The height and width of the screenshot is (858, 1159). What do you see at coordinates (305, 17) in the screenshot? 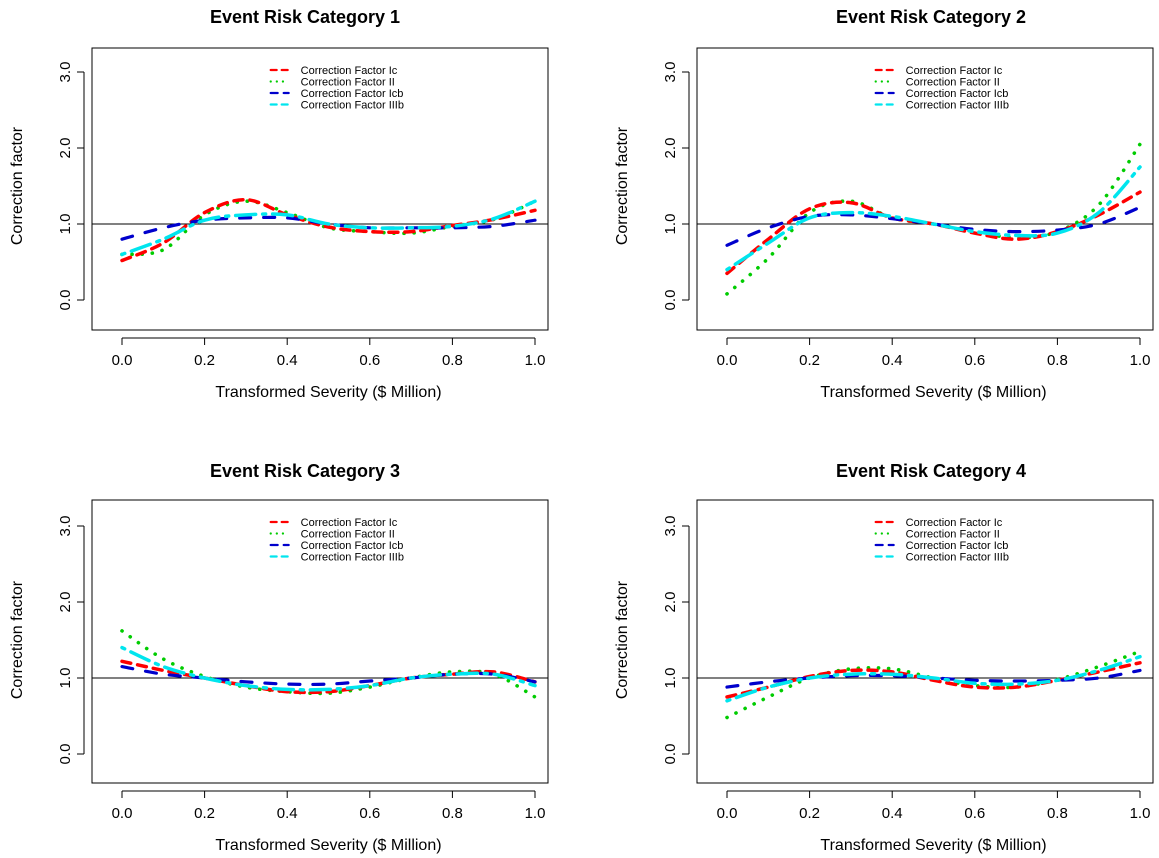
I see `chart-title: Event Risk Category 1` at bounding box center [305, 17].